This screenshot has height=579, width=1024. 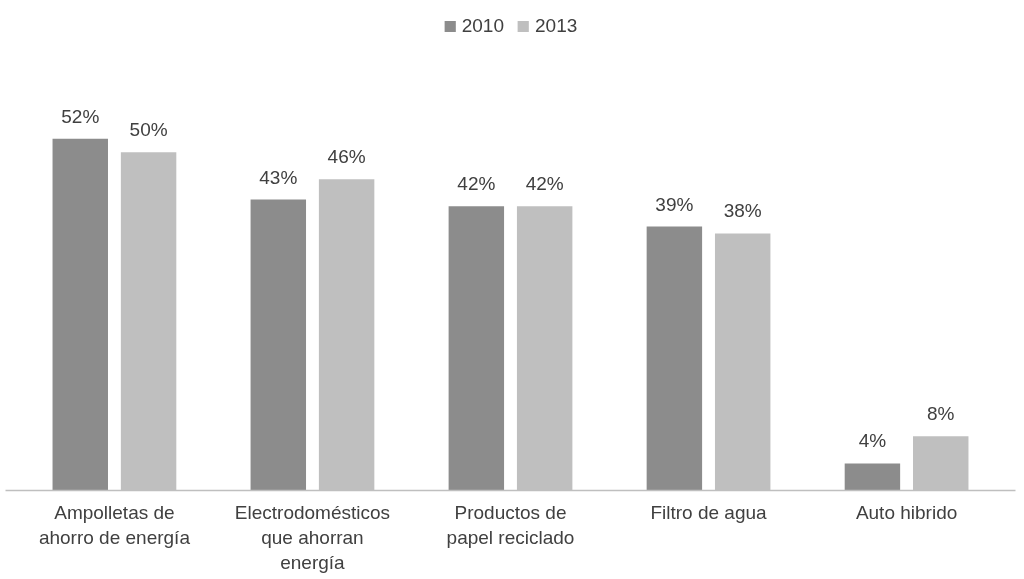 I want to click on data-label: 52%, so click(x=80, y=116).